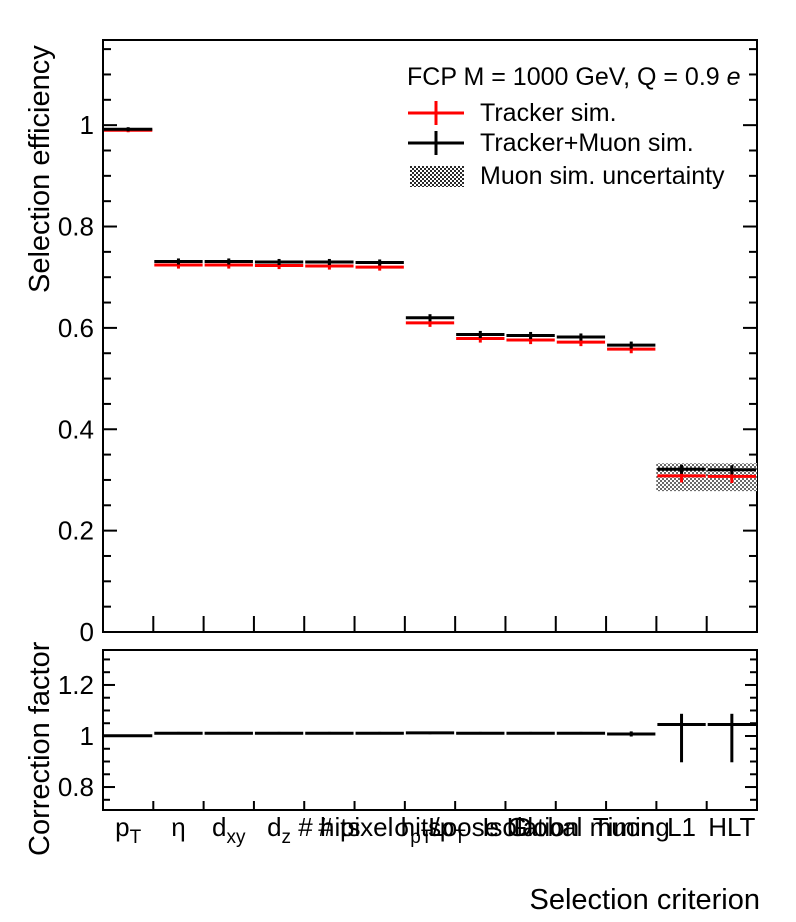 Image resolution: width=796 pixels, height=922 pixels. What do you see at coordinates (379, 827) in the screenshot?
I see `bin-label: # pixel hits` at bounding box center [379, 827].